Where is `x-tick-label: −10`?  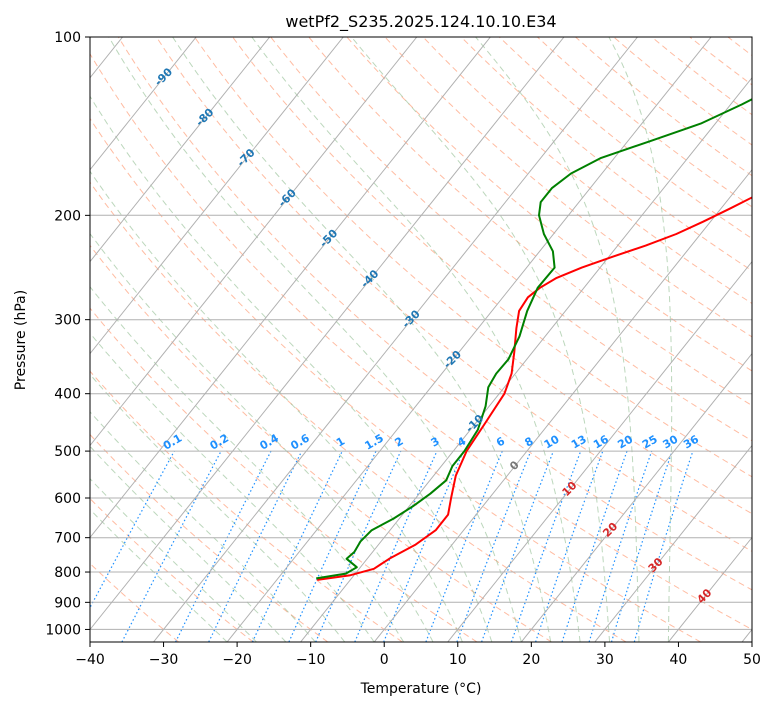
x-tick-label: −10 is located at coordinates (311, 660).